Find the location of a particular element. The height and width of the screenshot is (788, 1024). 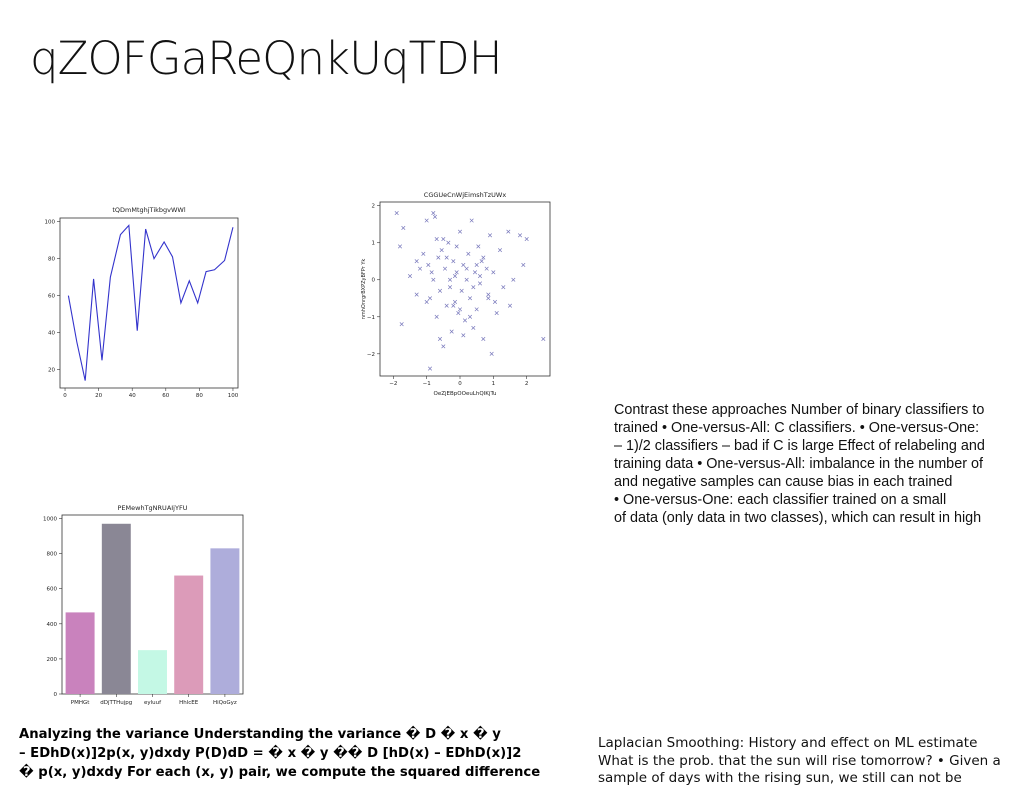

y-tick-label: 60 is located at coordinates (51, 297).